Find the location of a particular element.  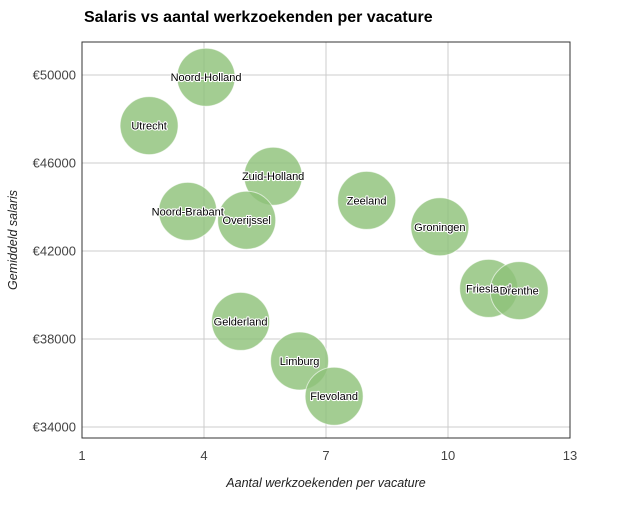

y-tick-label: €34000 is located at coordinates (54, 427).